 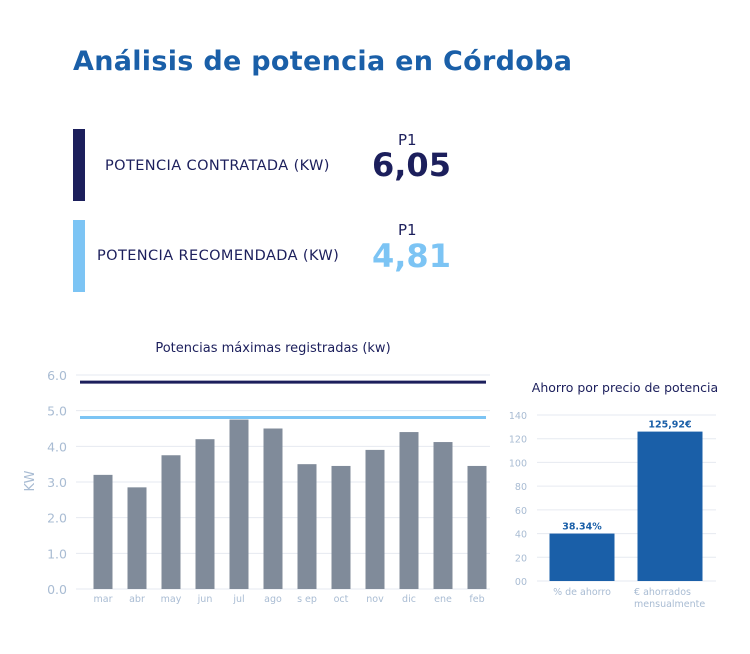 I want to click on chart2-x-tick: % de ahorro, so click(x=582, y=592).